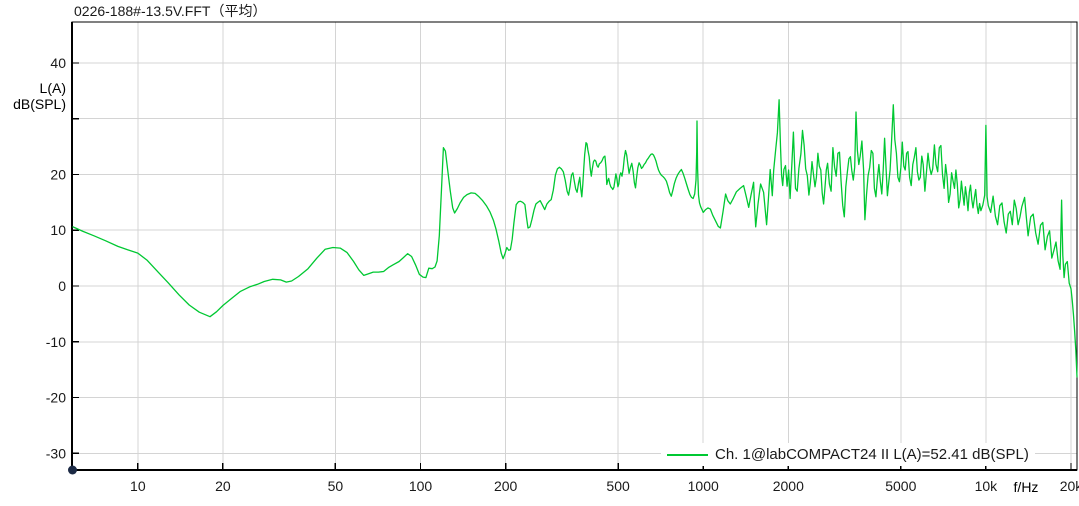 This screenshot has height=506, width=1079. What do you see at coordinates (872, 454) in the screenshot?
I see `legend-label: Ch. 1@labCOMPACT24 II L(A)=52.41 dB(SPL)` at bounding box center [872, 454].